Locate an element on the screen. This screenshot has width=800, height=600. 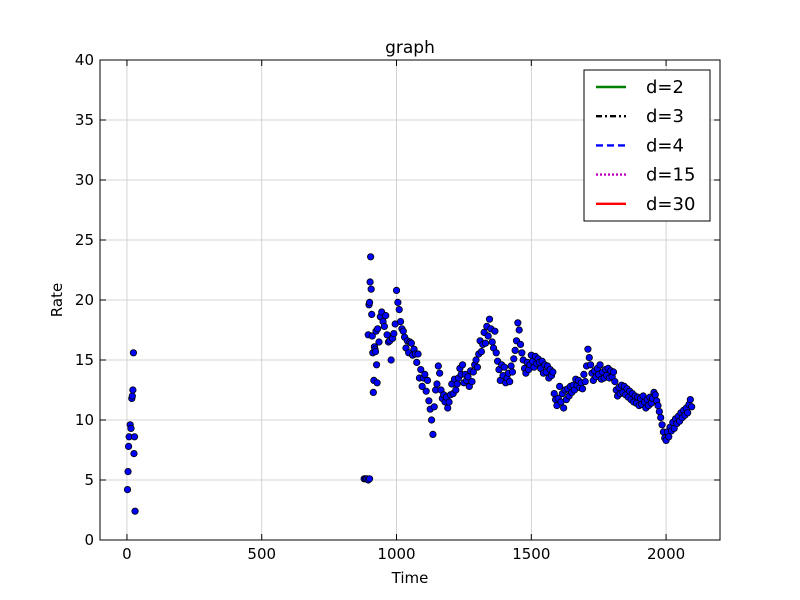
y-tick-label: 35 is located at coordinates (84, 120).